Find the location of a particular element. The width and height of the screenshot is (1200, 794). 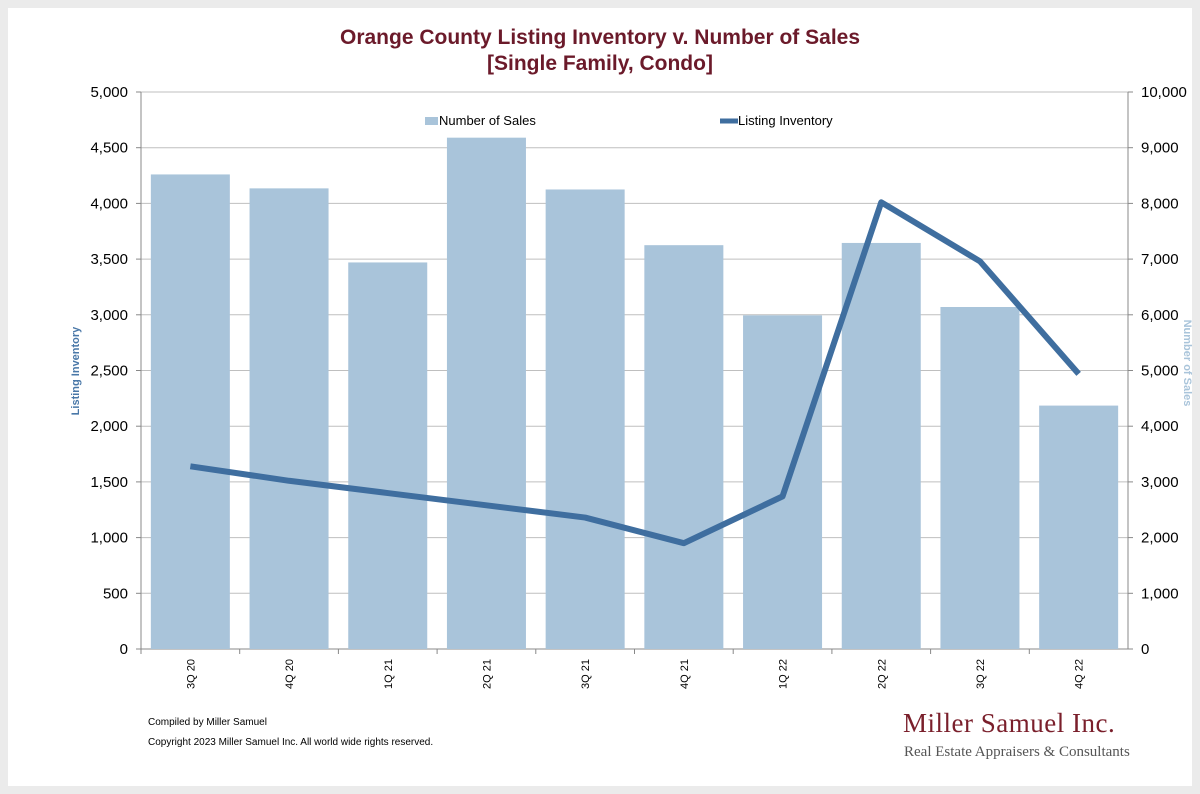

x-tick-label: 4Q 22 is located at coordinates (1080, 674).